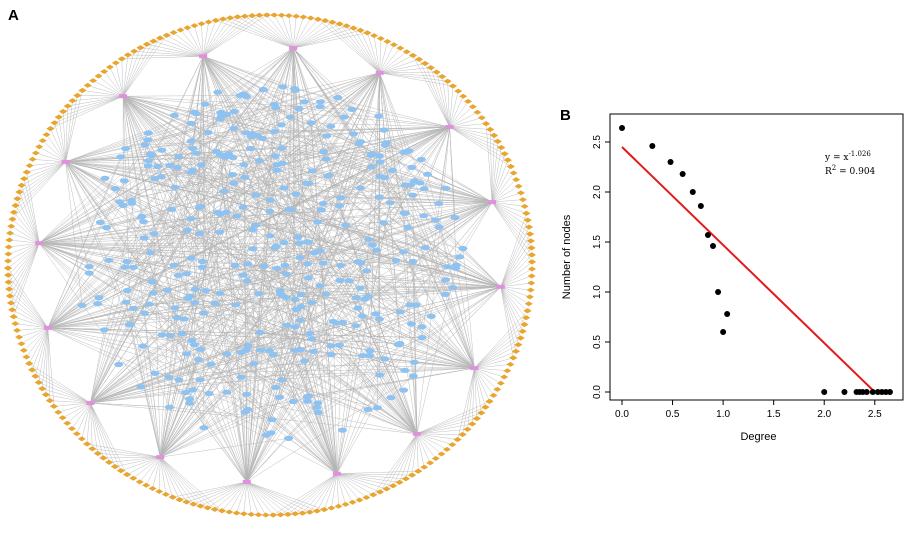 The width and height of the screenshot is (909, 534). Describe the element at coordinates (622, 414) in the screenshot. I see `x-tick-label: 0.0` at that location.